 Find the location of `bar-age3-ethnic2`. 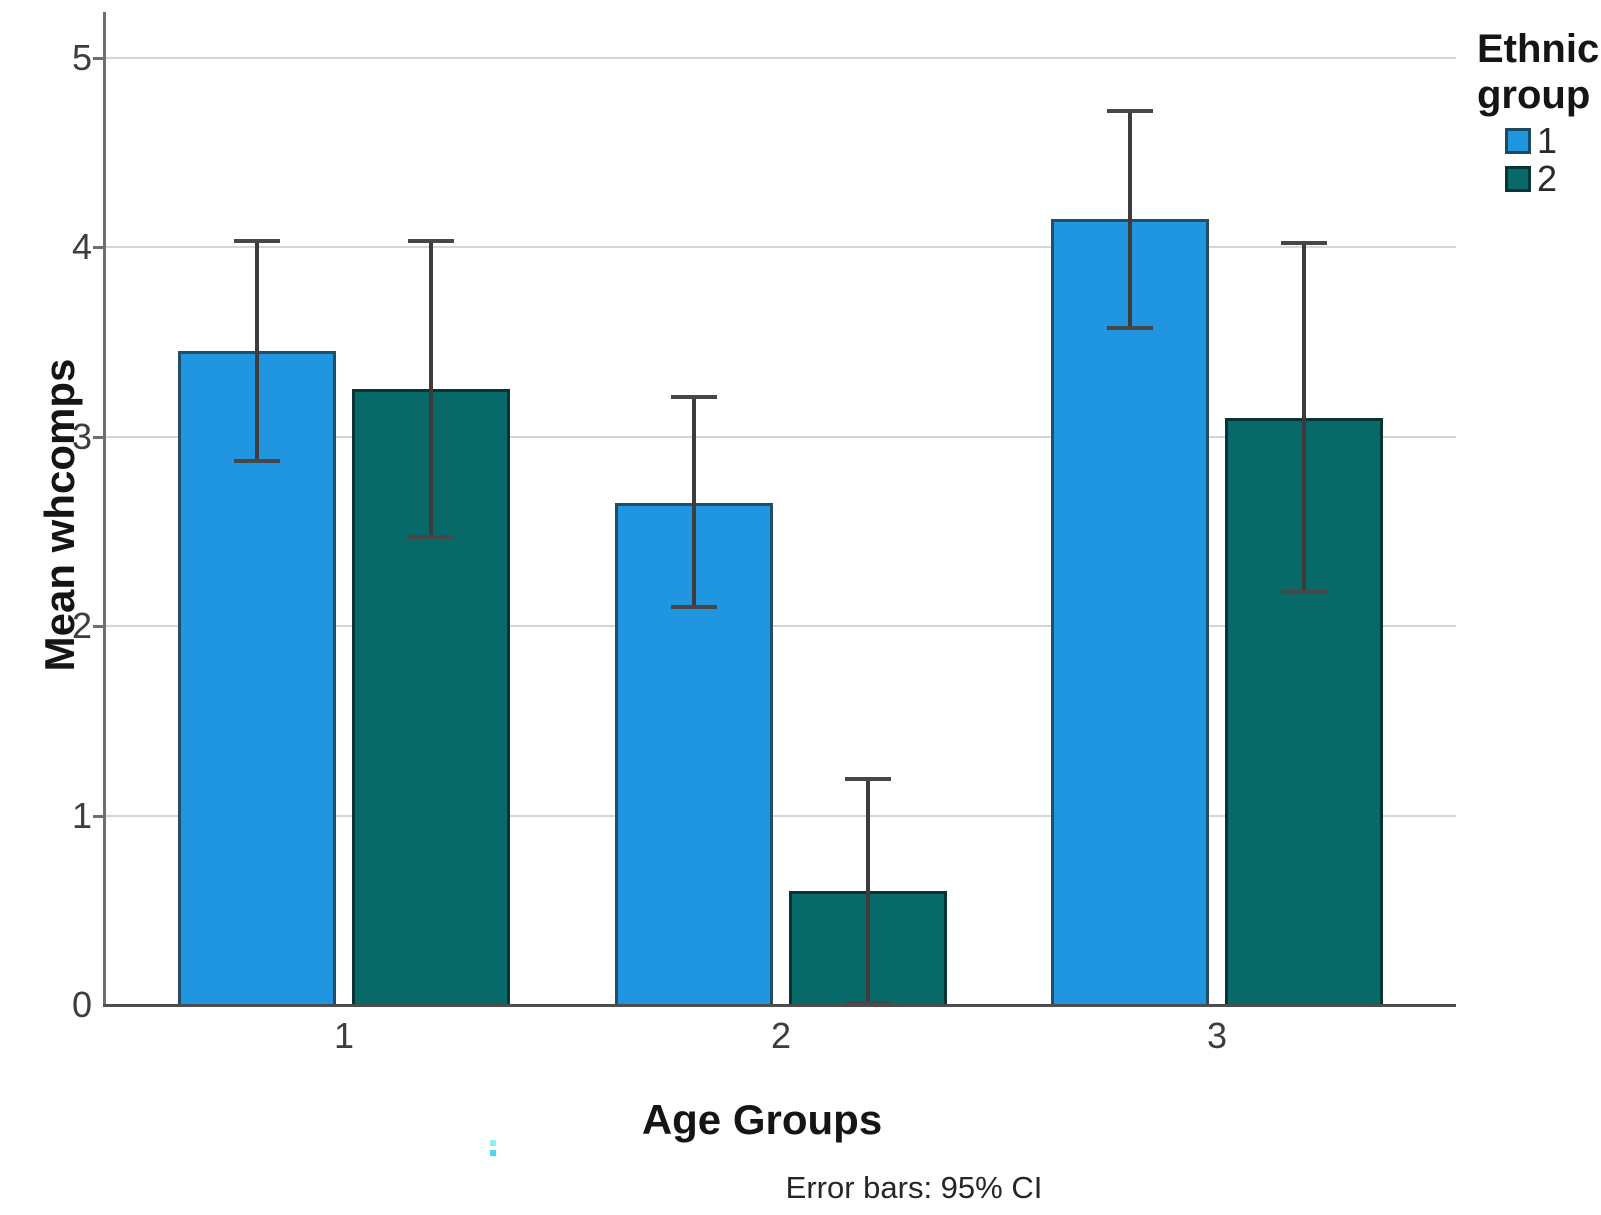

bar-age3-ethnic2 is located at coordinates (1304, 711).